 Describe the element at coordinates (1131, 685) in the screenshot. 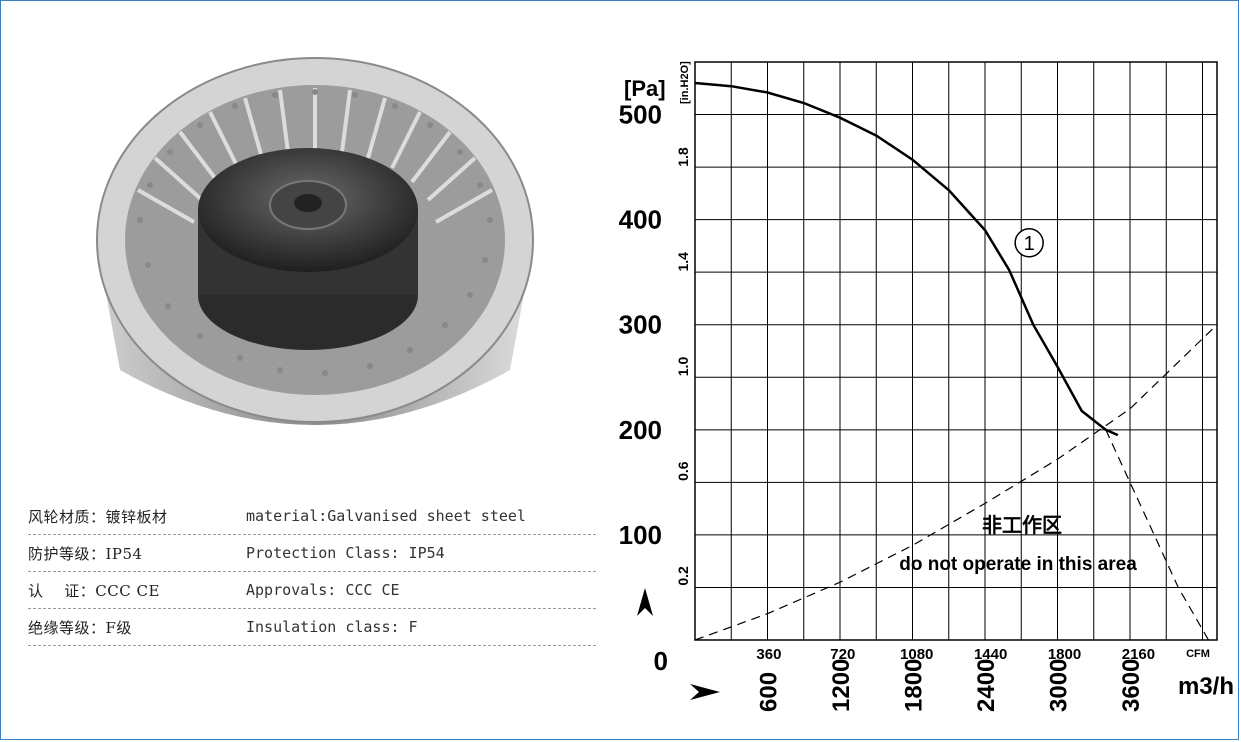

I see `x-tick-label: 3600` at that location.